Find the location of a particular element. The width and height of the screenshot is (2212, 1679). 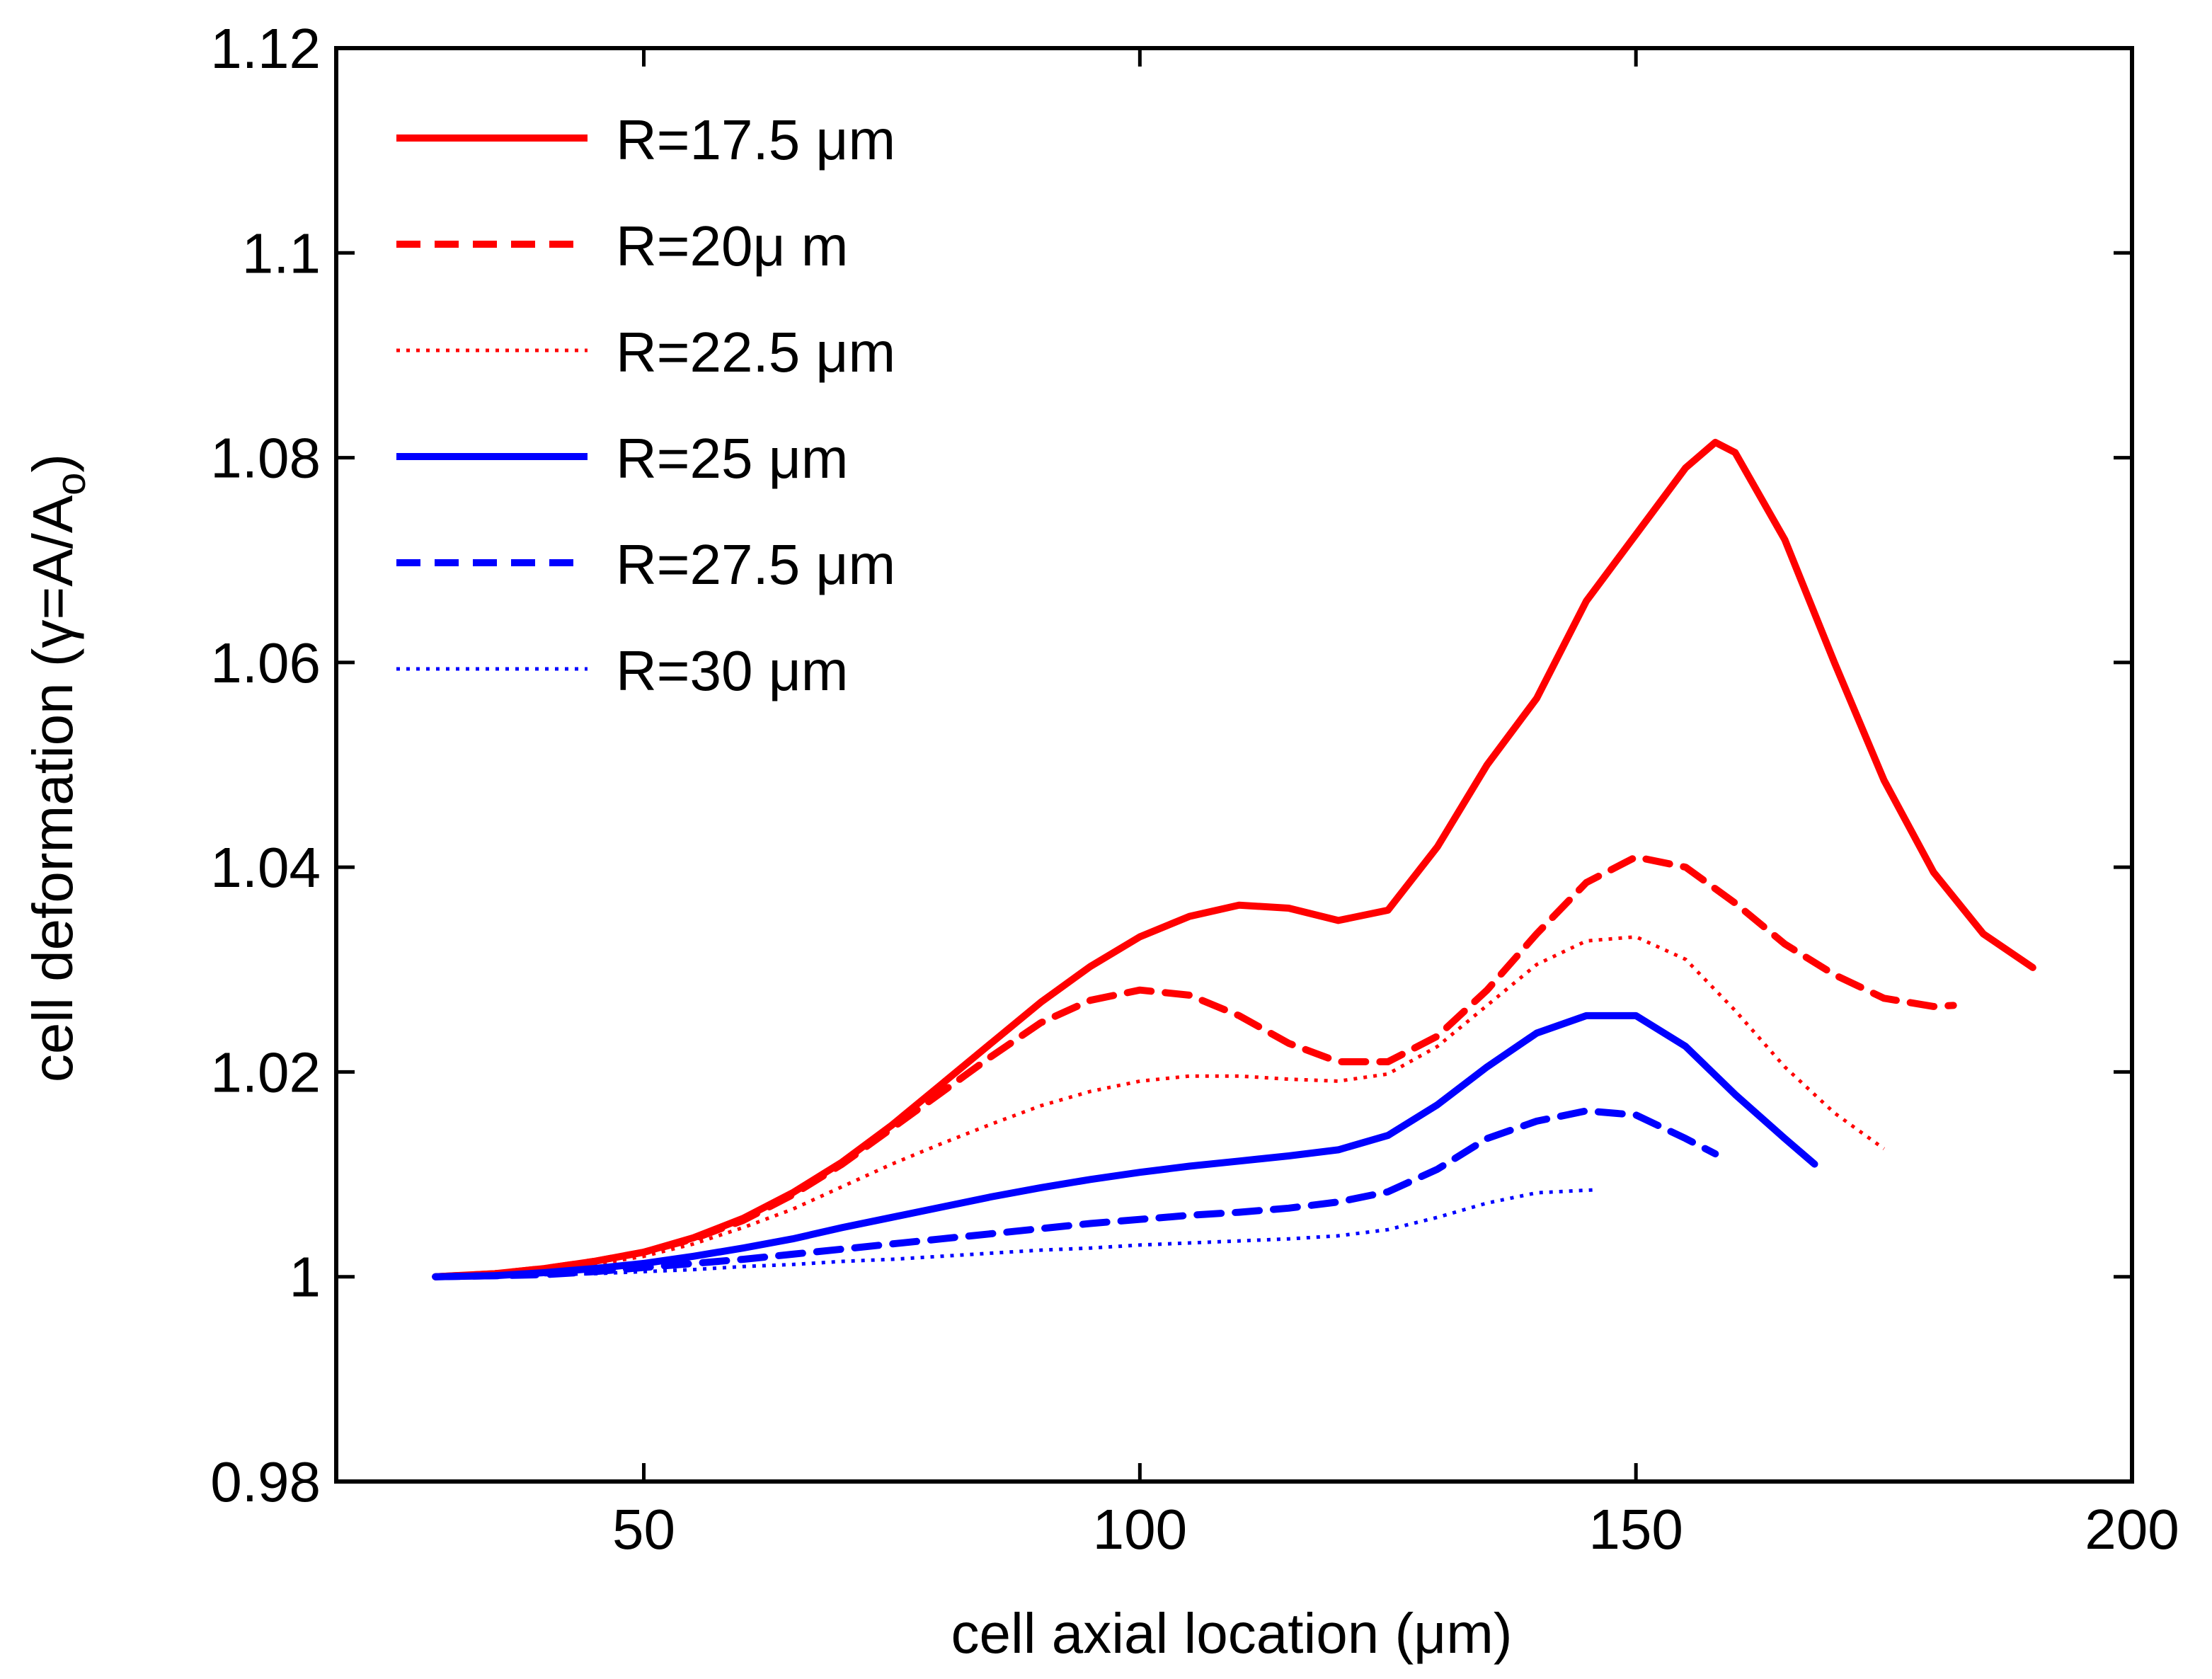

x-tick-label: 150 is located at coordinates (1636, 1529).